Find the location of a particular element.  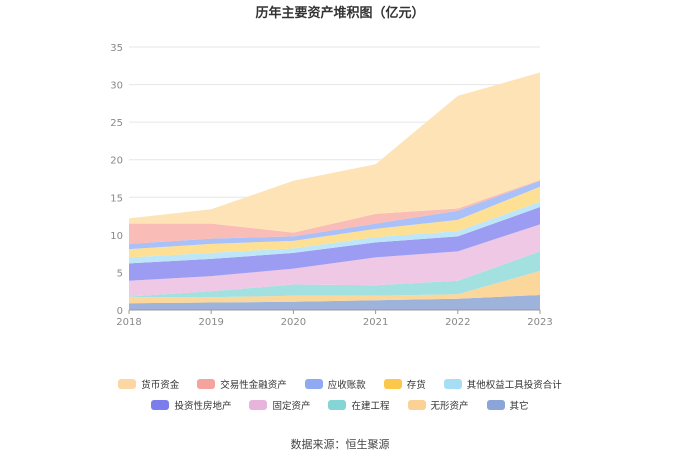

legend-item: 其他权益工具投资合计 is located at coordinates (502, 384).